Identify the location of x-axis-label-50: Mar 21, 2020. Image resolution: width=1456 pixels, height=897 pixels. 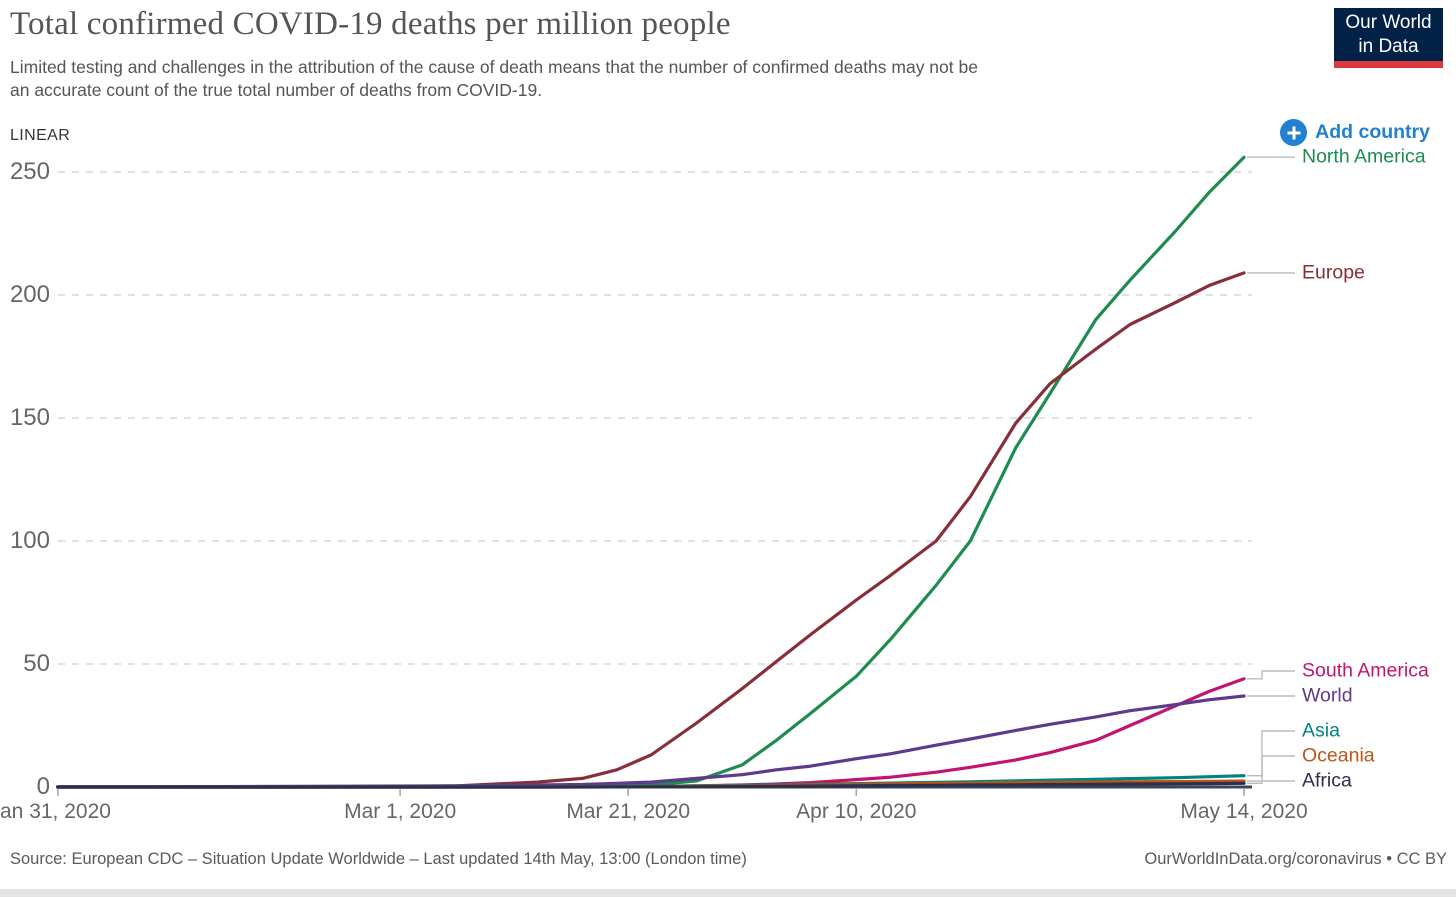
(628, 811).